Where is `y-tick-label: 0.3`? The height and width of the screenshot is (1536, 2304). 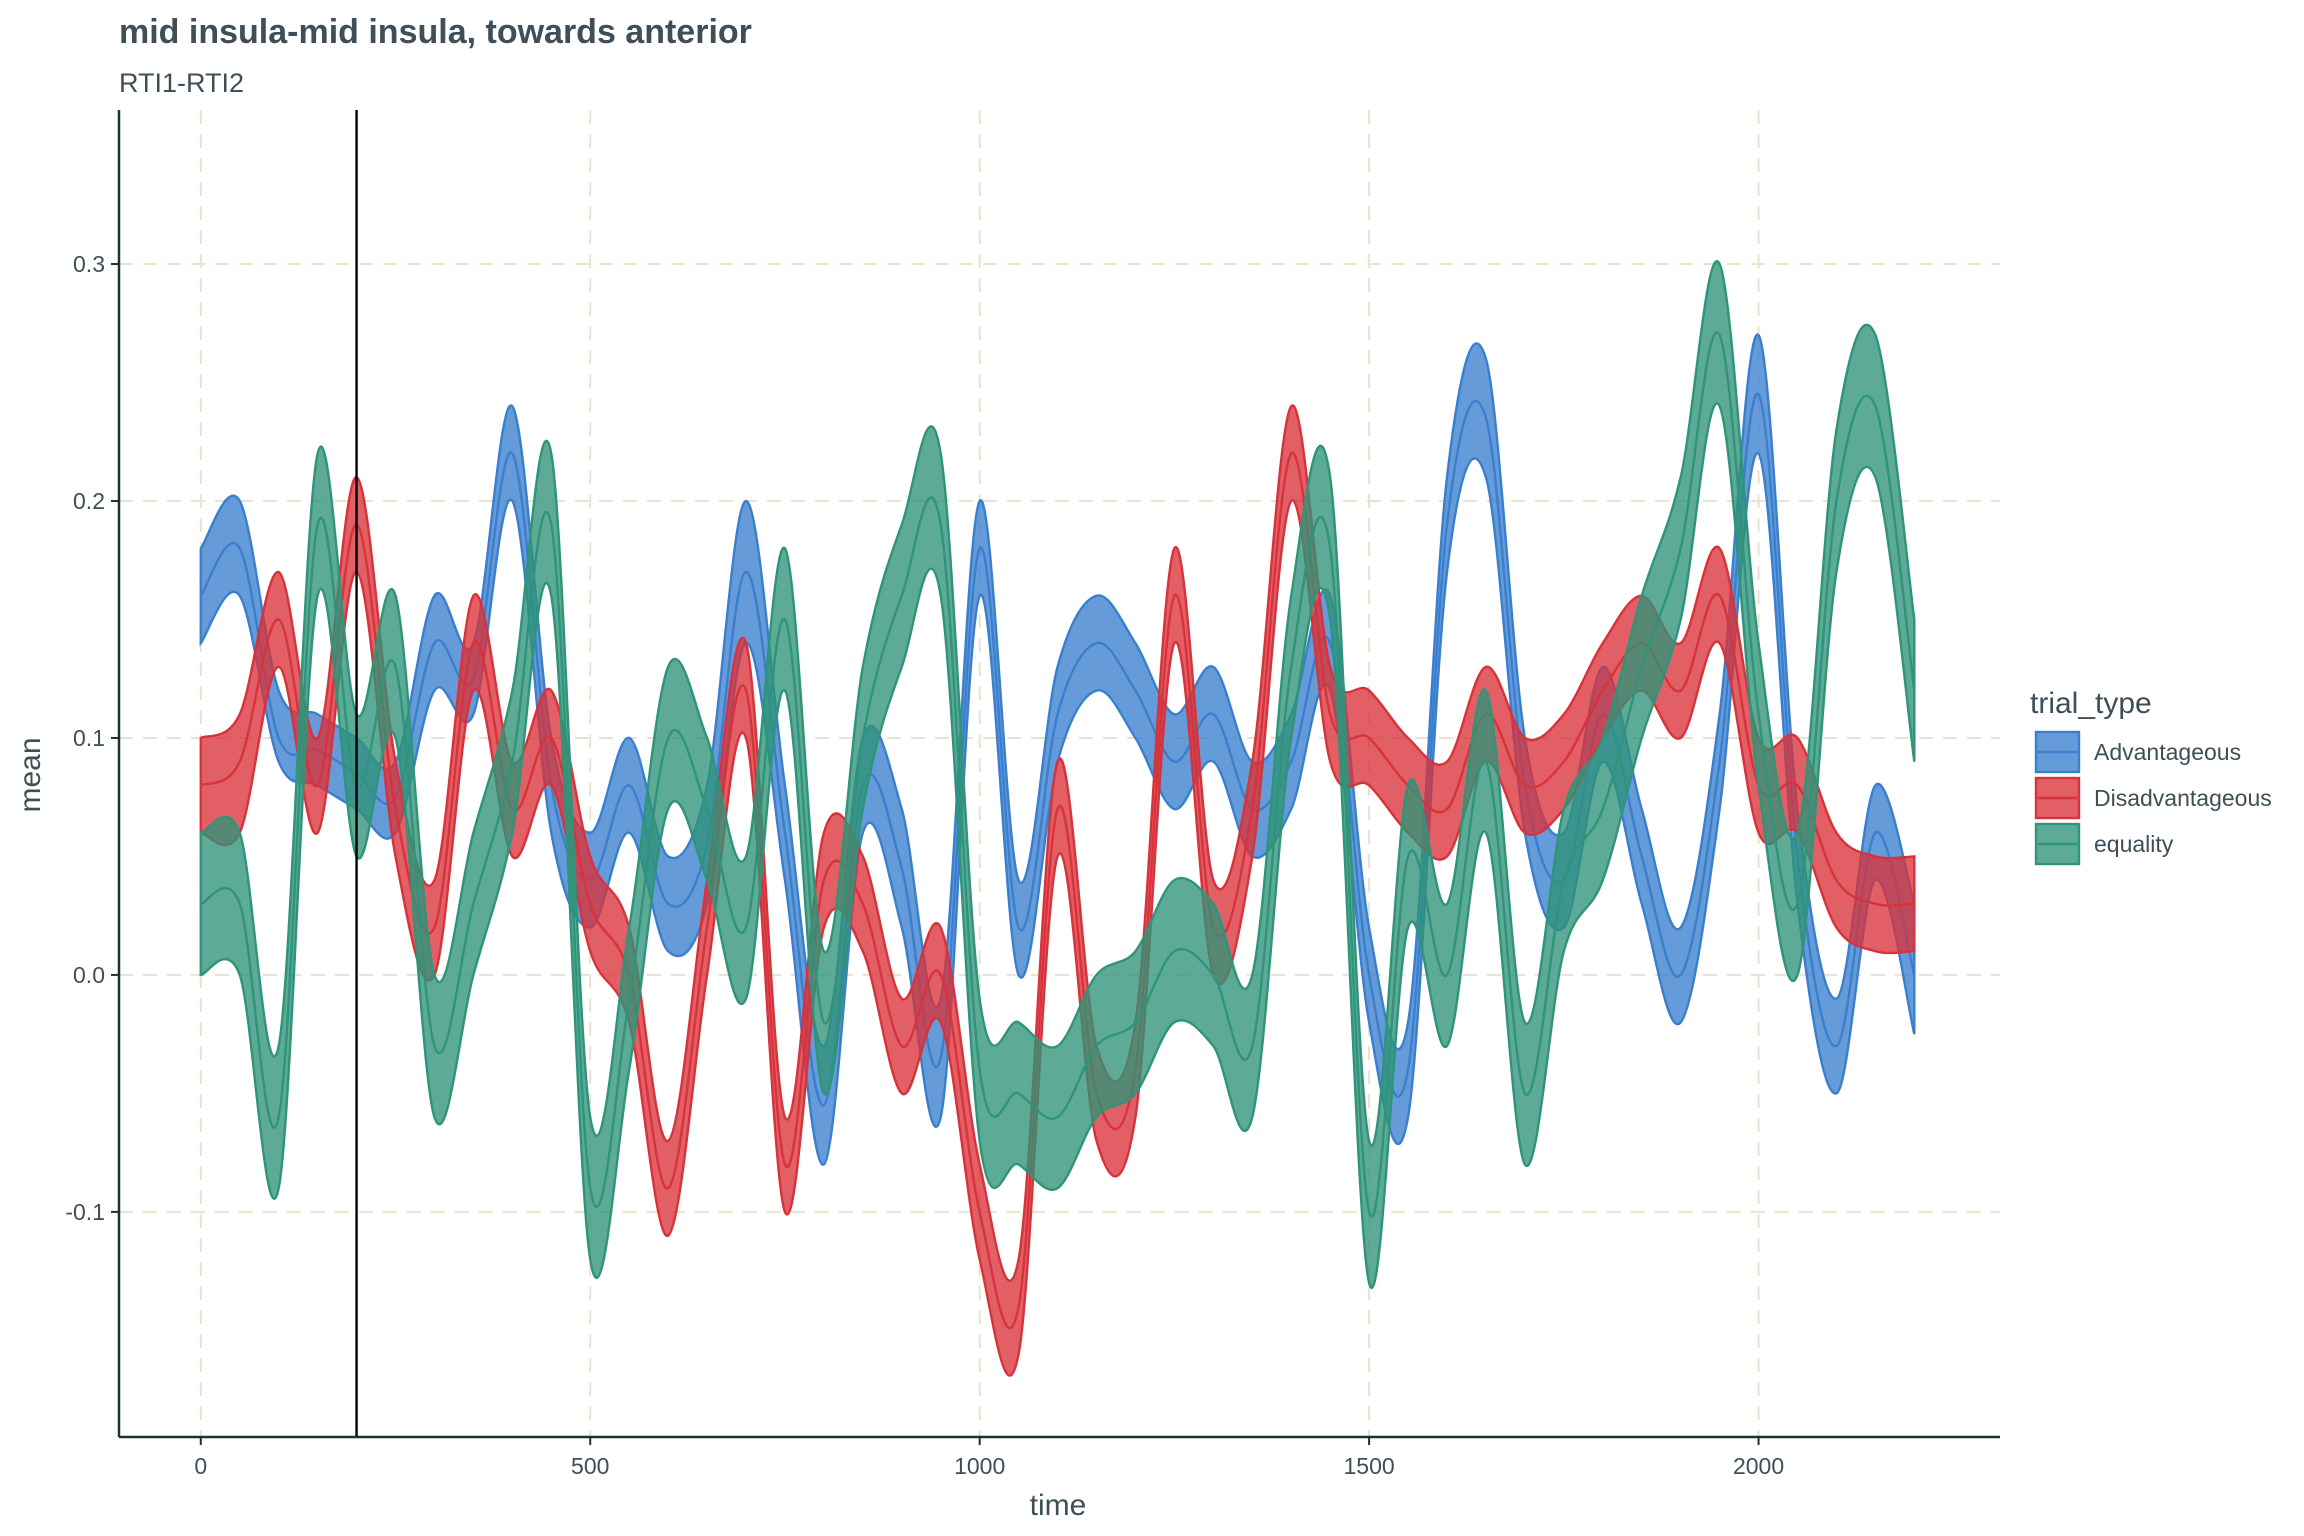
y-tick-label: 0.3 is located at coordinates (89, 264).